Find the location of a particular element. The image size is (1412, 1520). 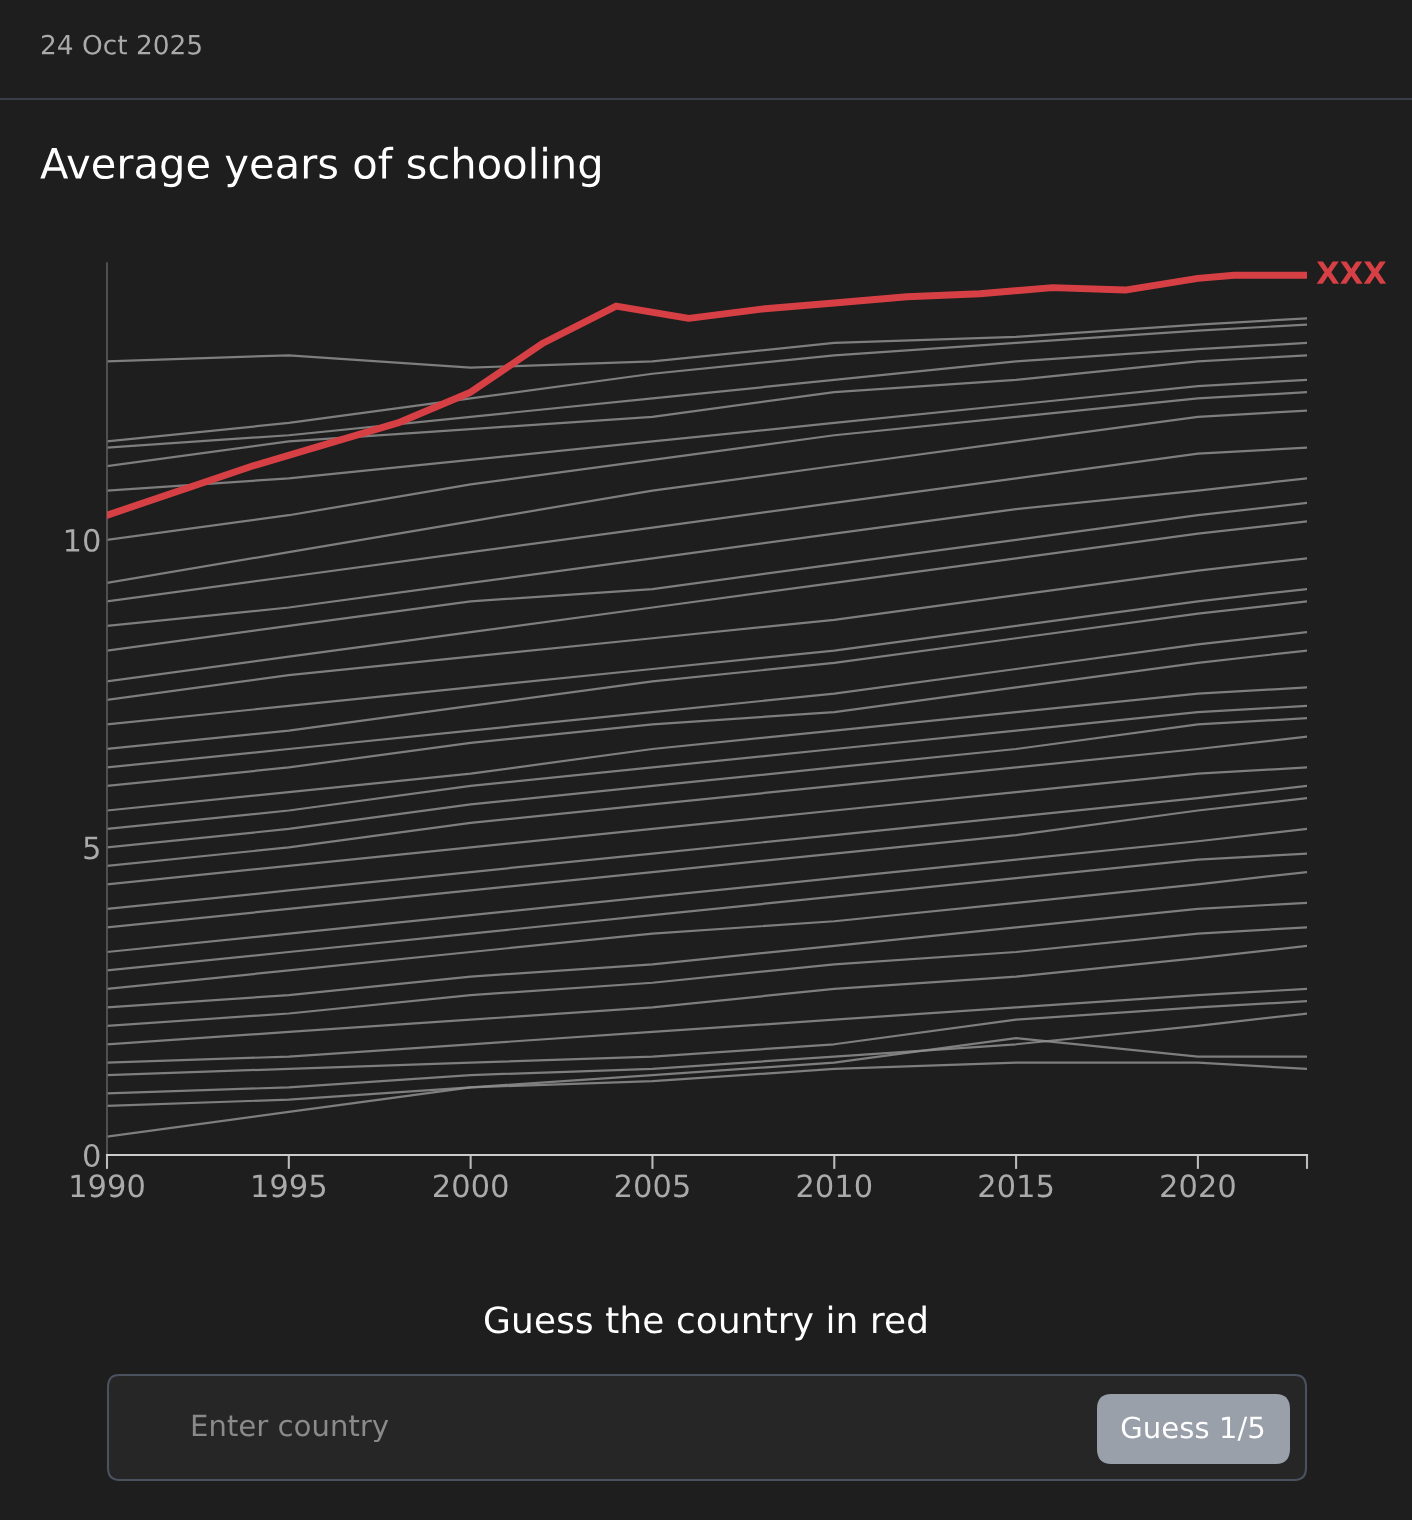

text: Guess 1/5 is located at coordinates (1192, 1428).